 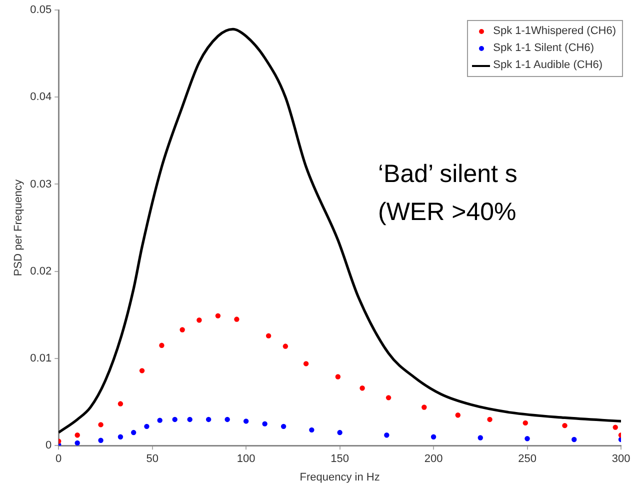 What do you see at coordinates (447, 212) in the screenshot?
I see `annotation: (WER >40%` at bounding box center [447, 212].